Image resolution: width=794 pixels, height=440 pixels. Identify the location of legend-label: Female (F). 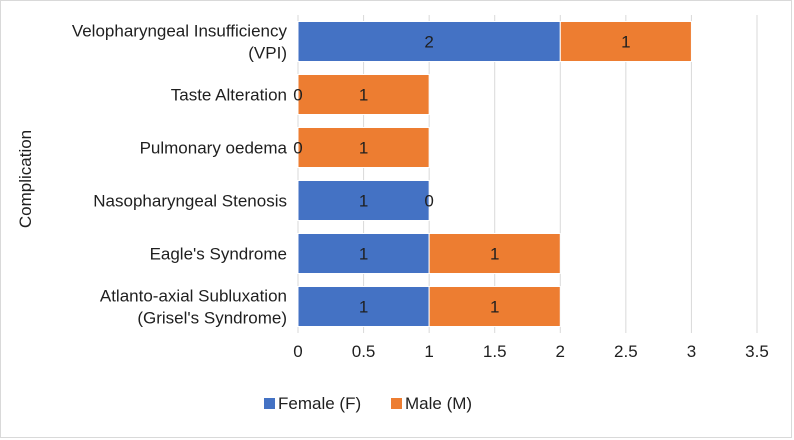
(319, 403).